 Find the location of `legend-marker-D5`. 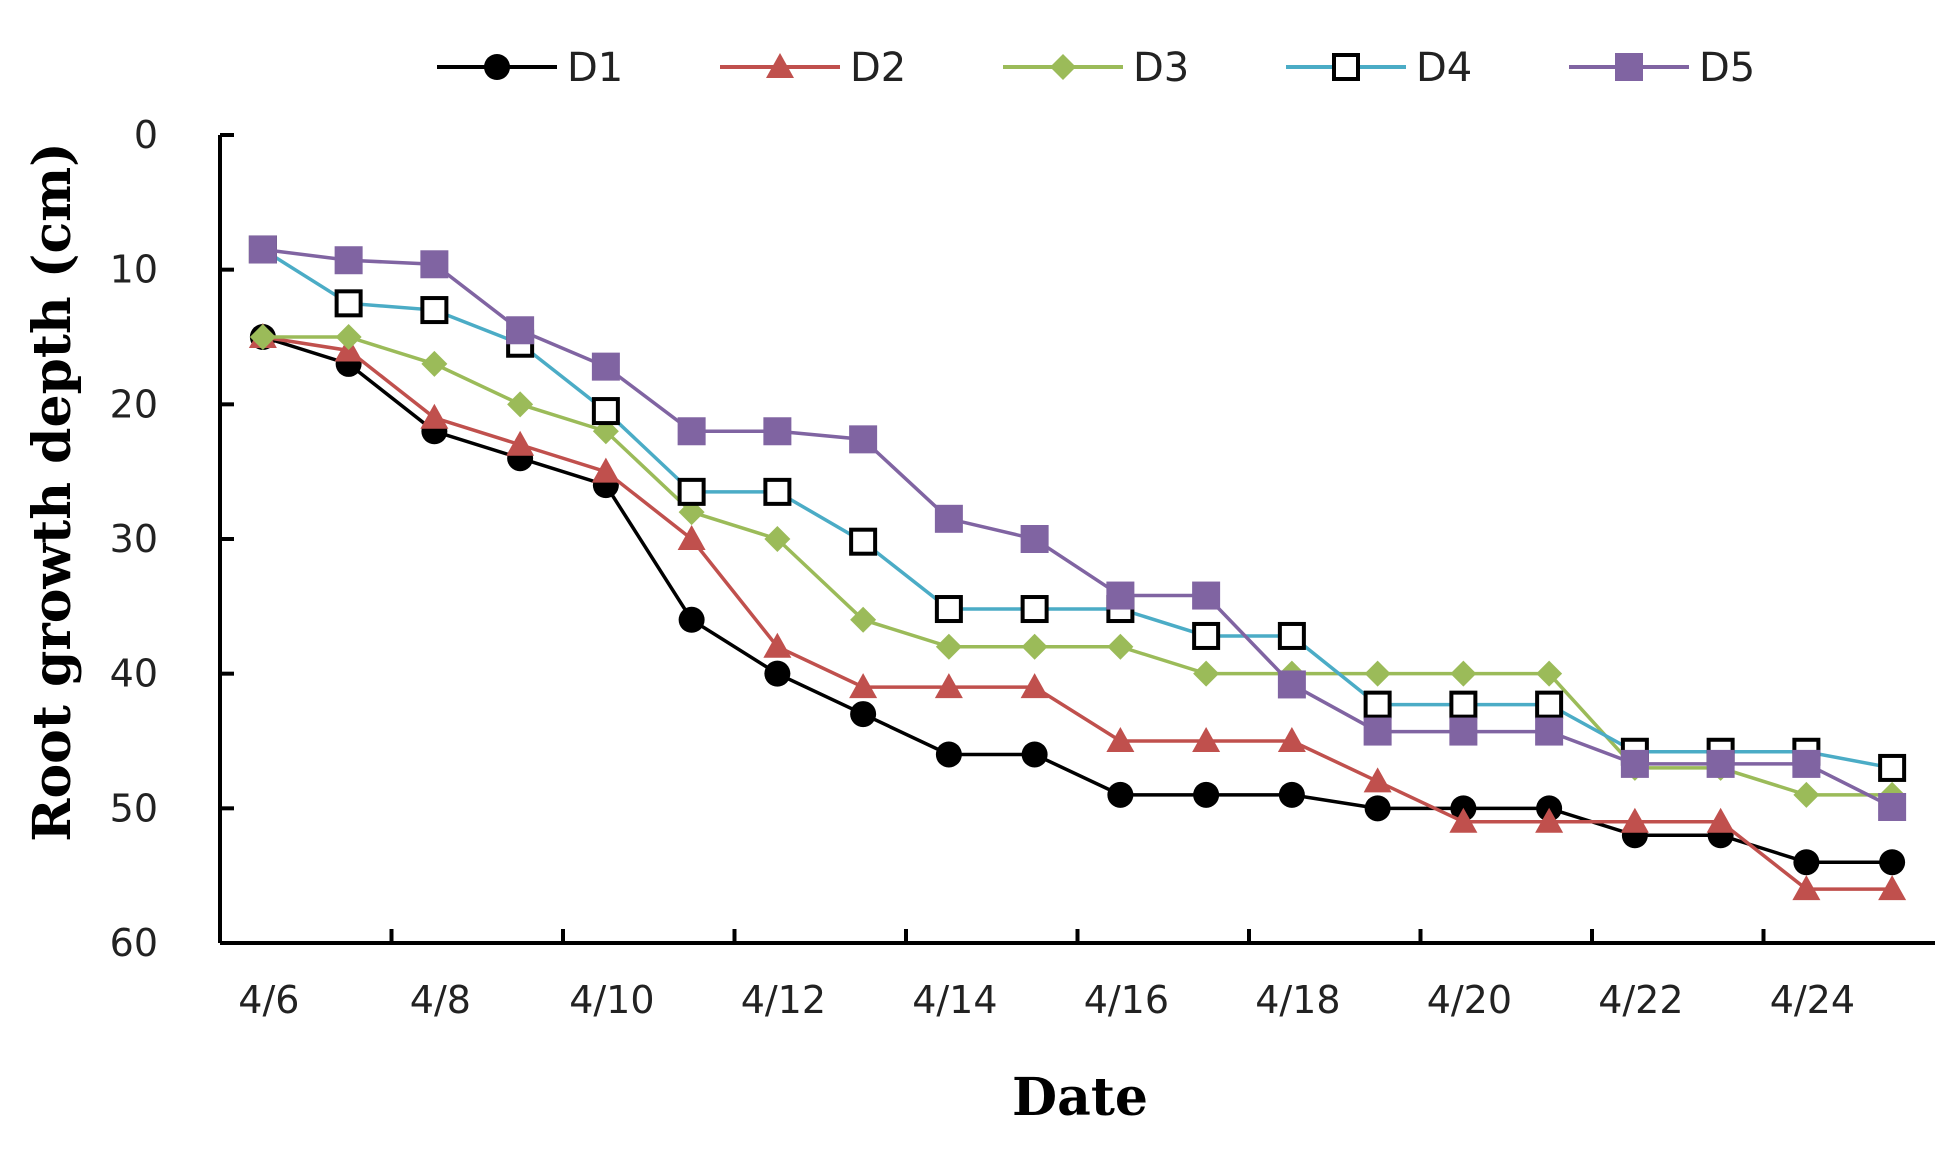

legend-marker-D5 is located at coordinates (1629, 67).